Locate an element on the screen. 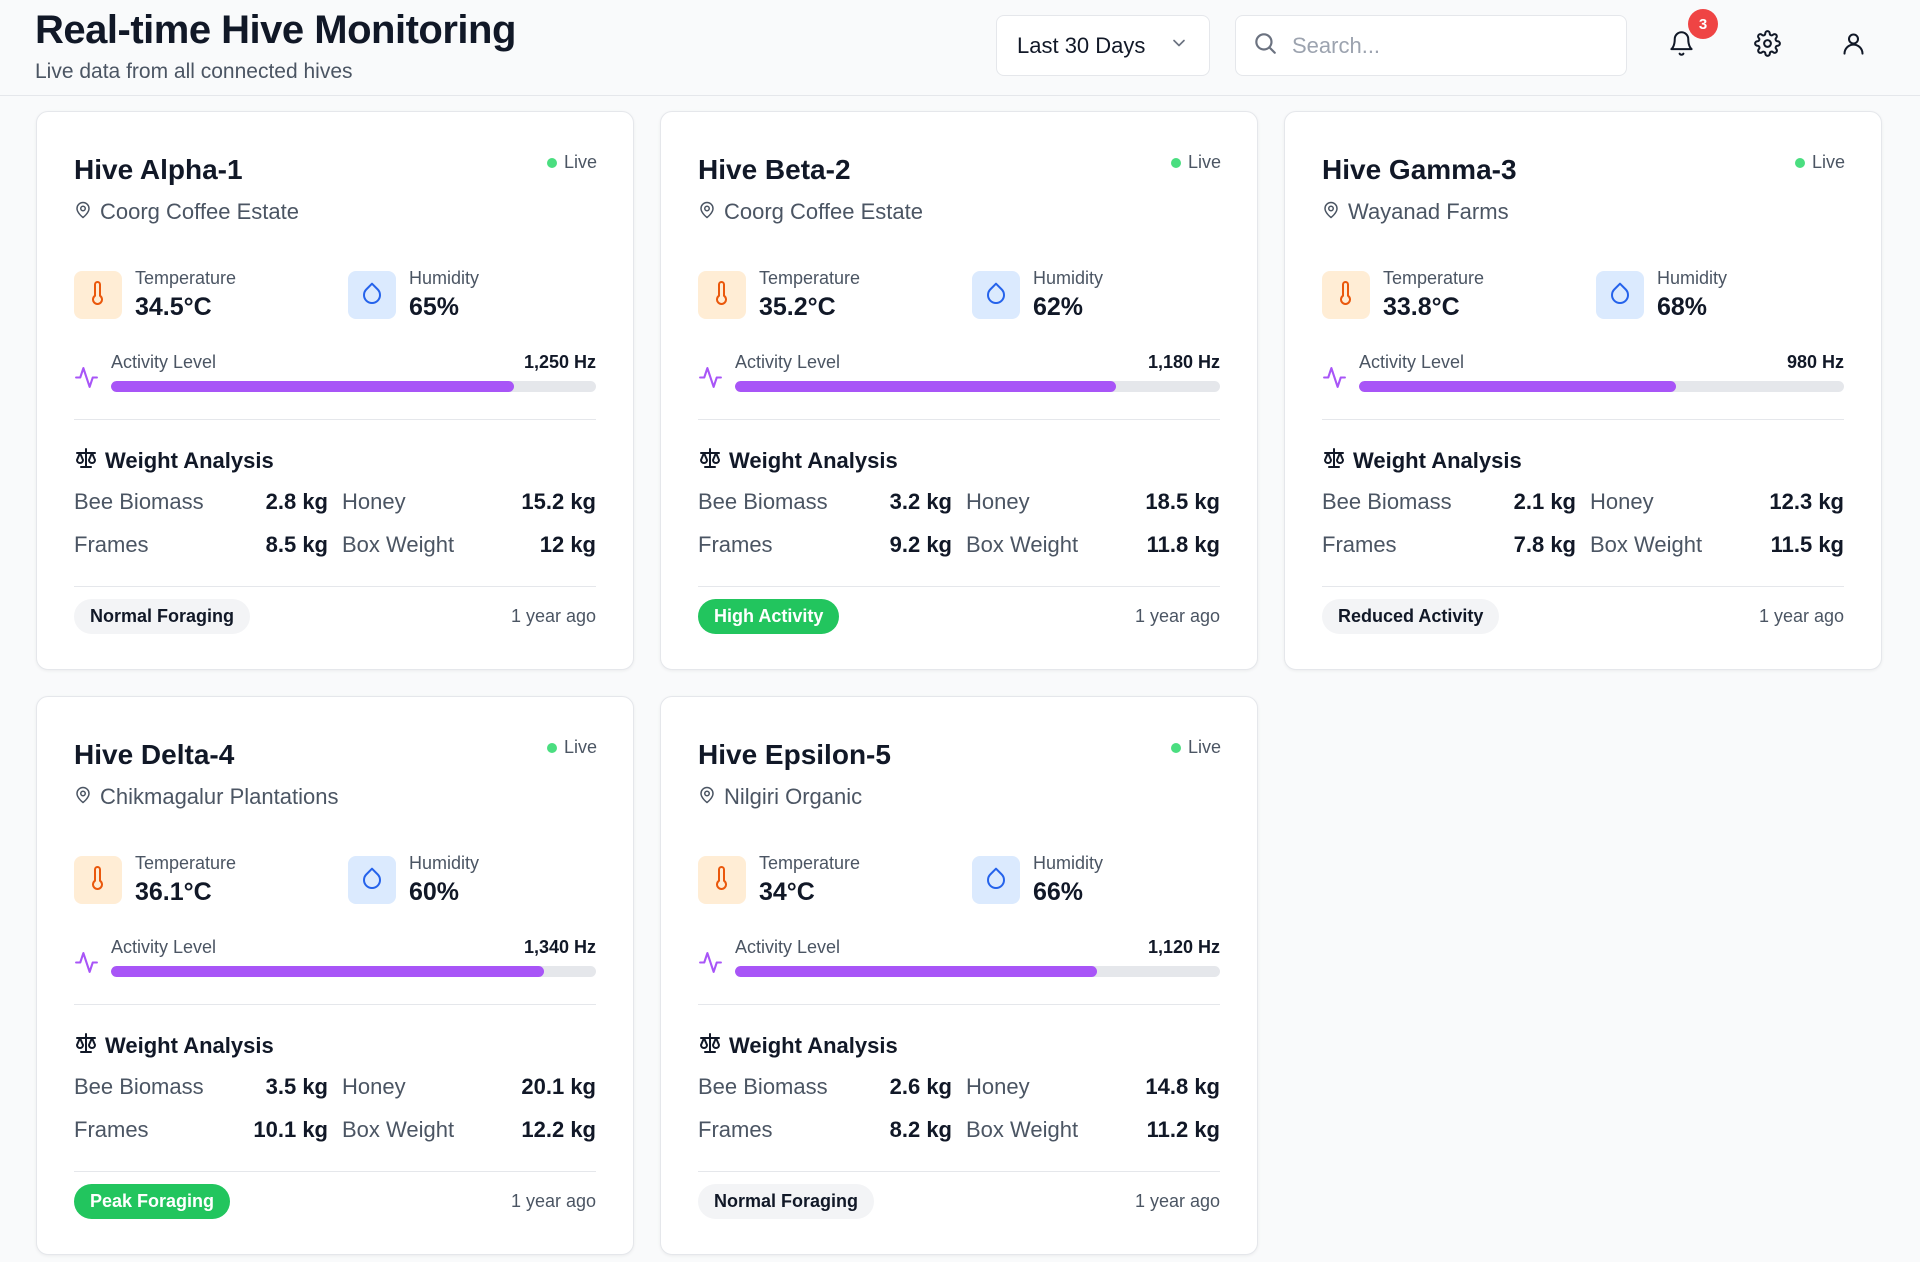  activity-value: 1,120 Hz is located at coordinates (1183, 947).